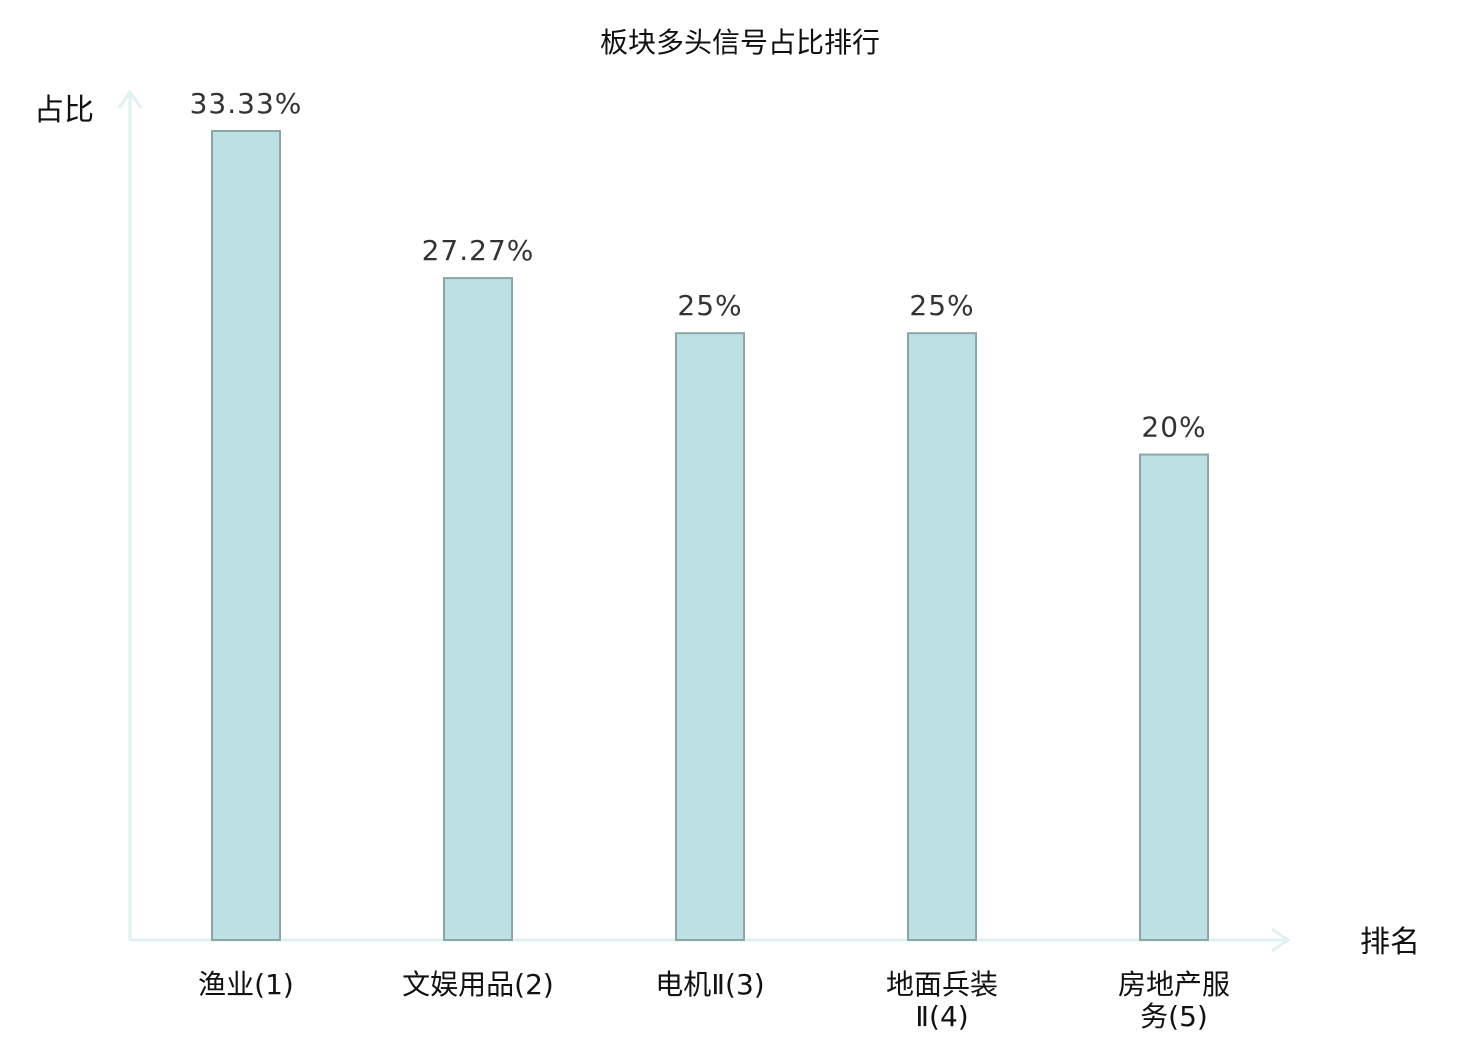  I want to click on category-label-3-line-1: 电机Ⅱ(3), so click(709, 984).